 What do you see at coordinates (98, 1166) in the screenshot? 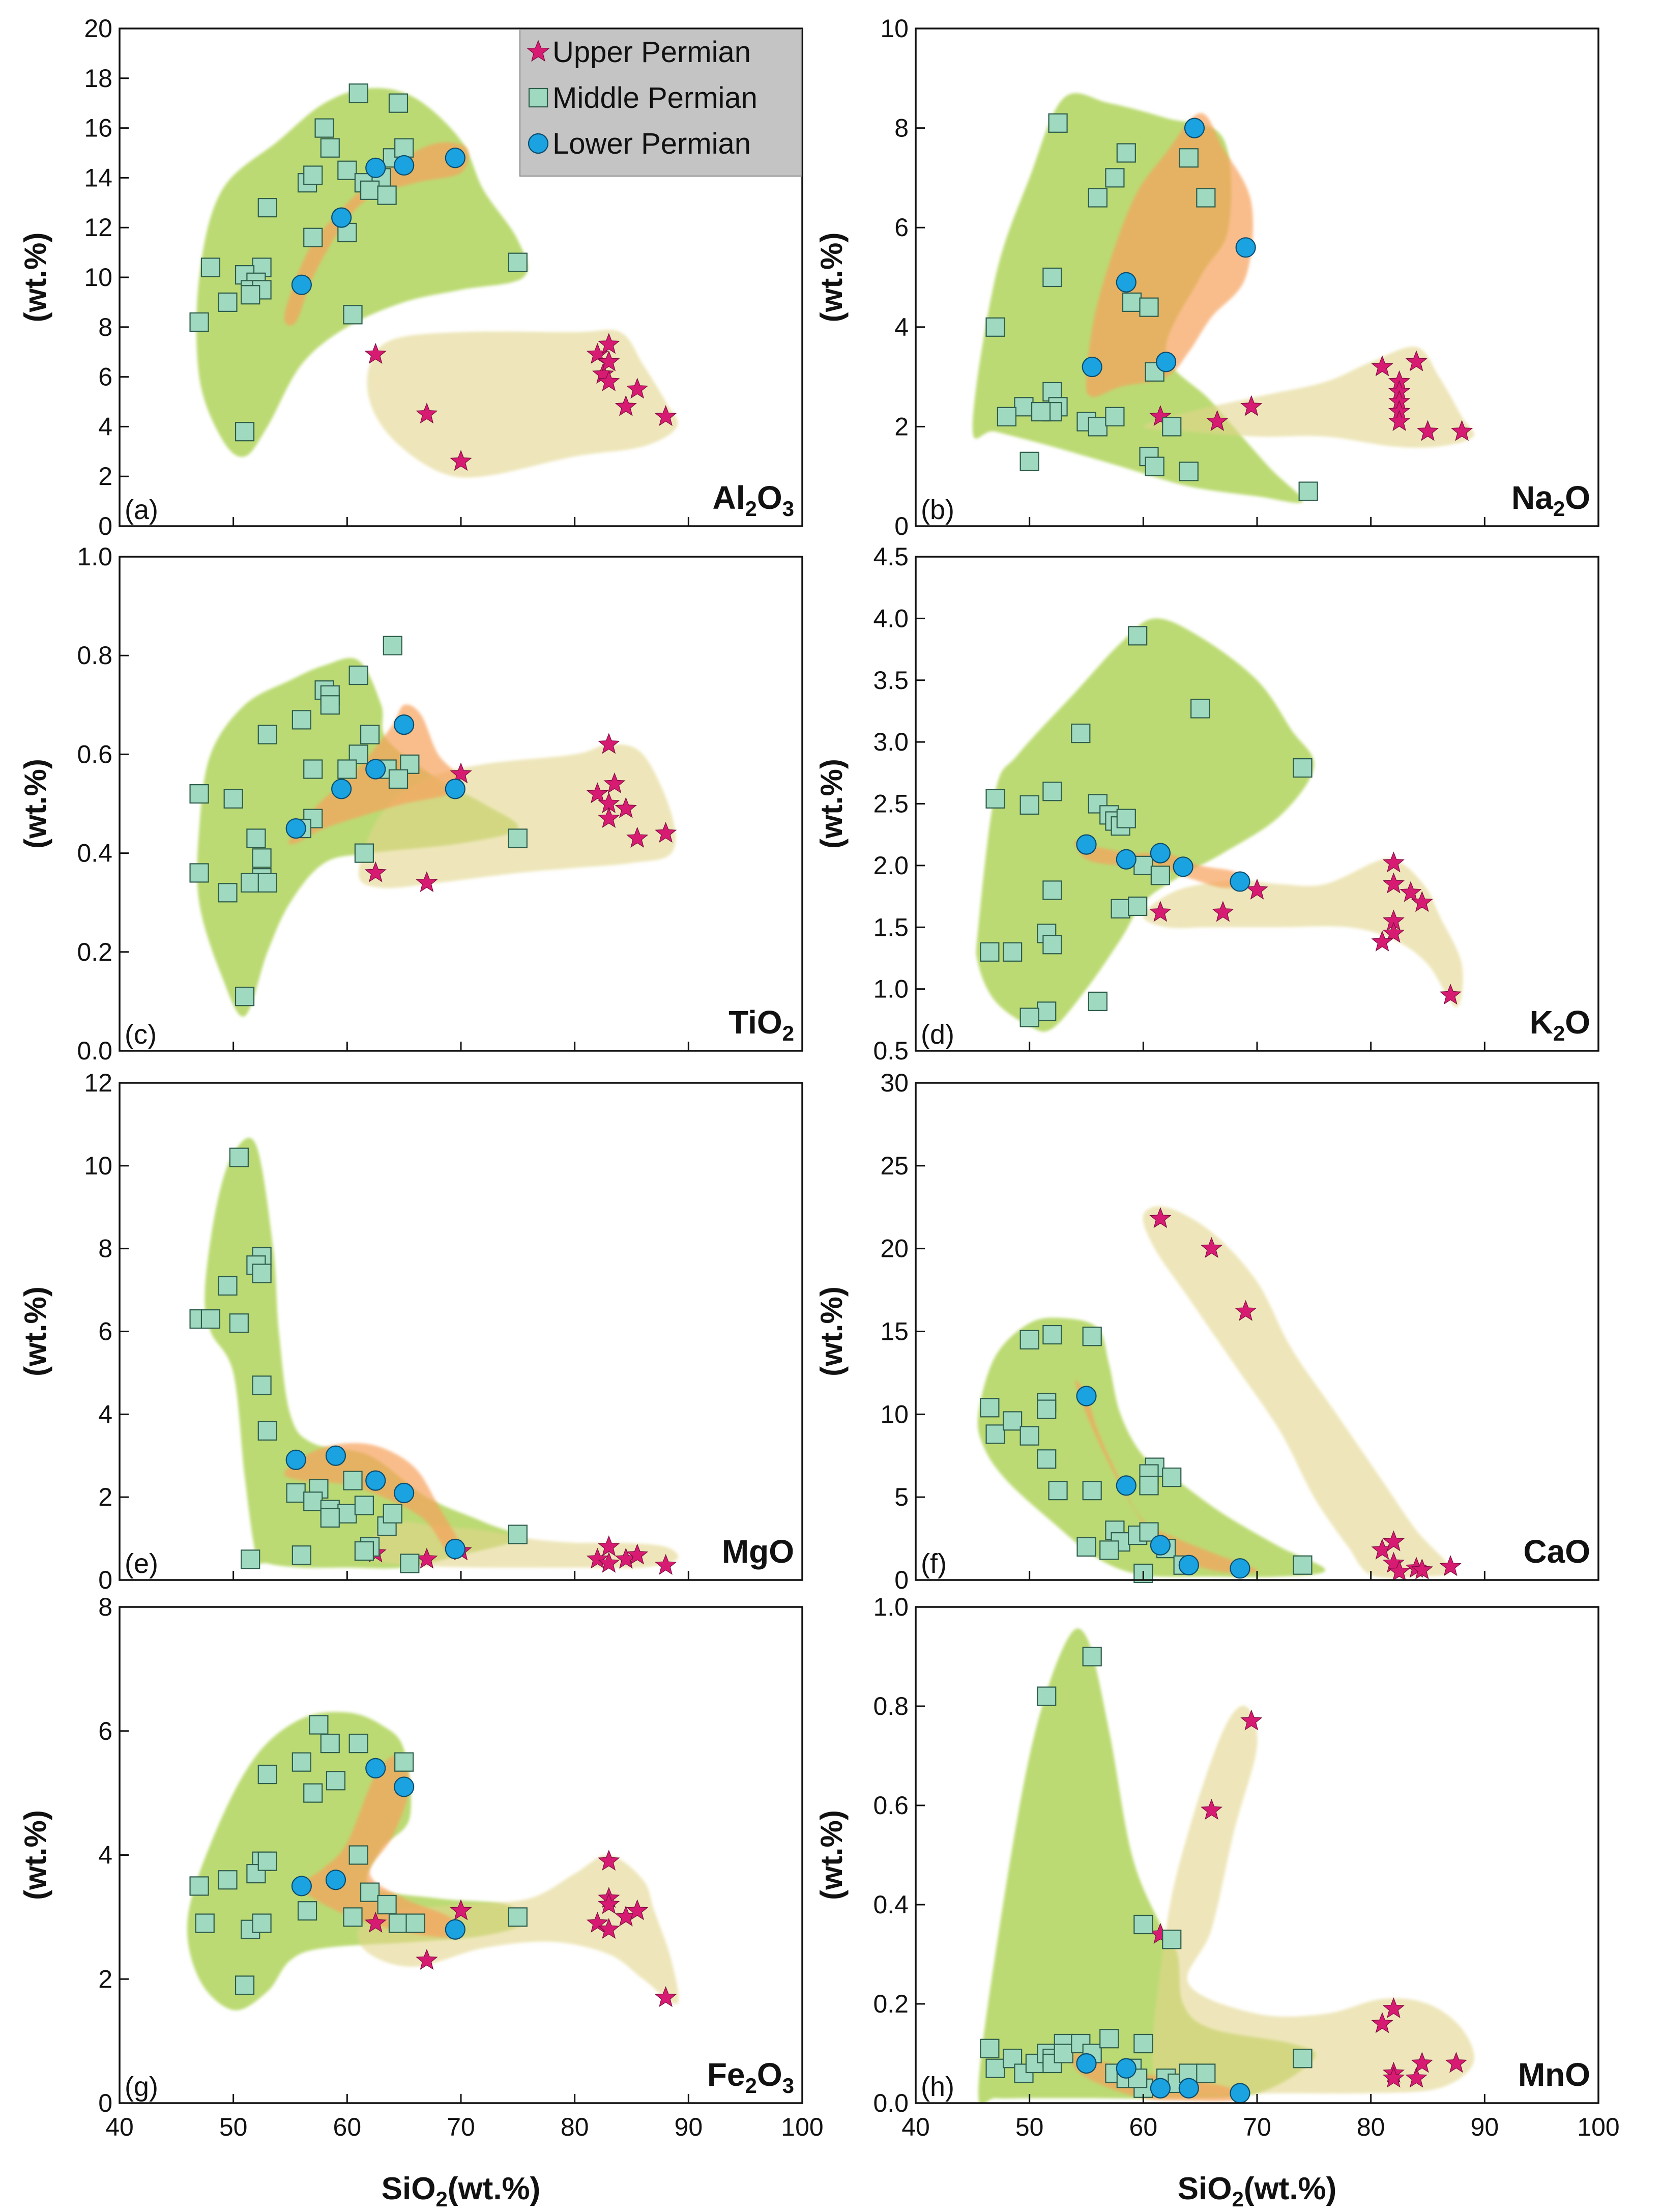
I see `y-tick-label: 10` at bounding box center [98, 1166].